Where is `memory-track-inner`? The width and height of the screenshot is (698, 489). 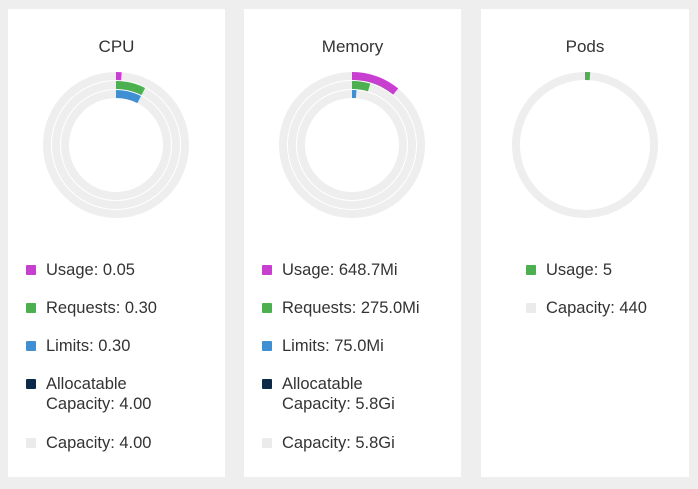 memory-track-inner is located at coordinates (352, 145).